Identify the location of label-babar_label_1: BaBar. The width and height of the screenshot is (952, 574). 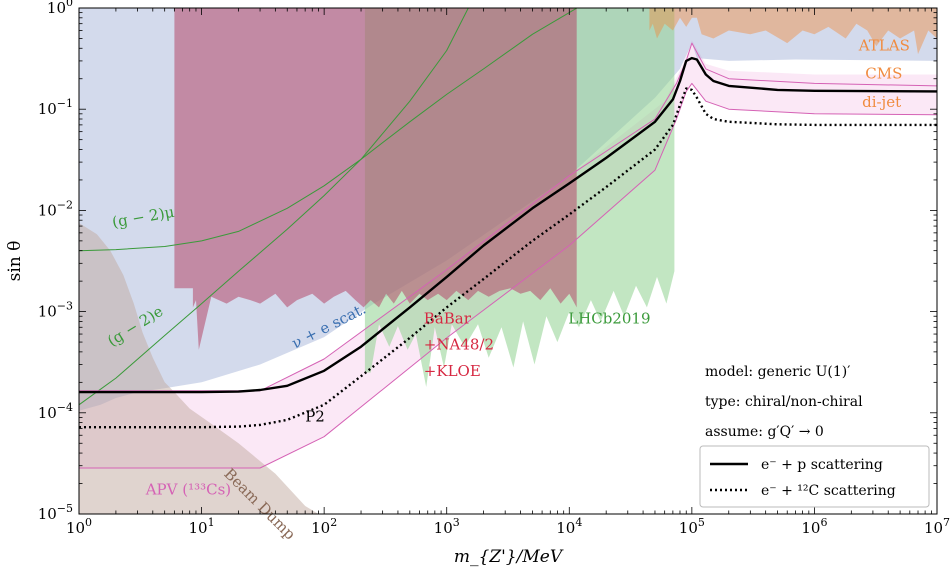
(448, 319).